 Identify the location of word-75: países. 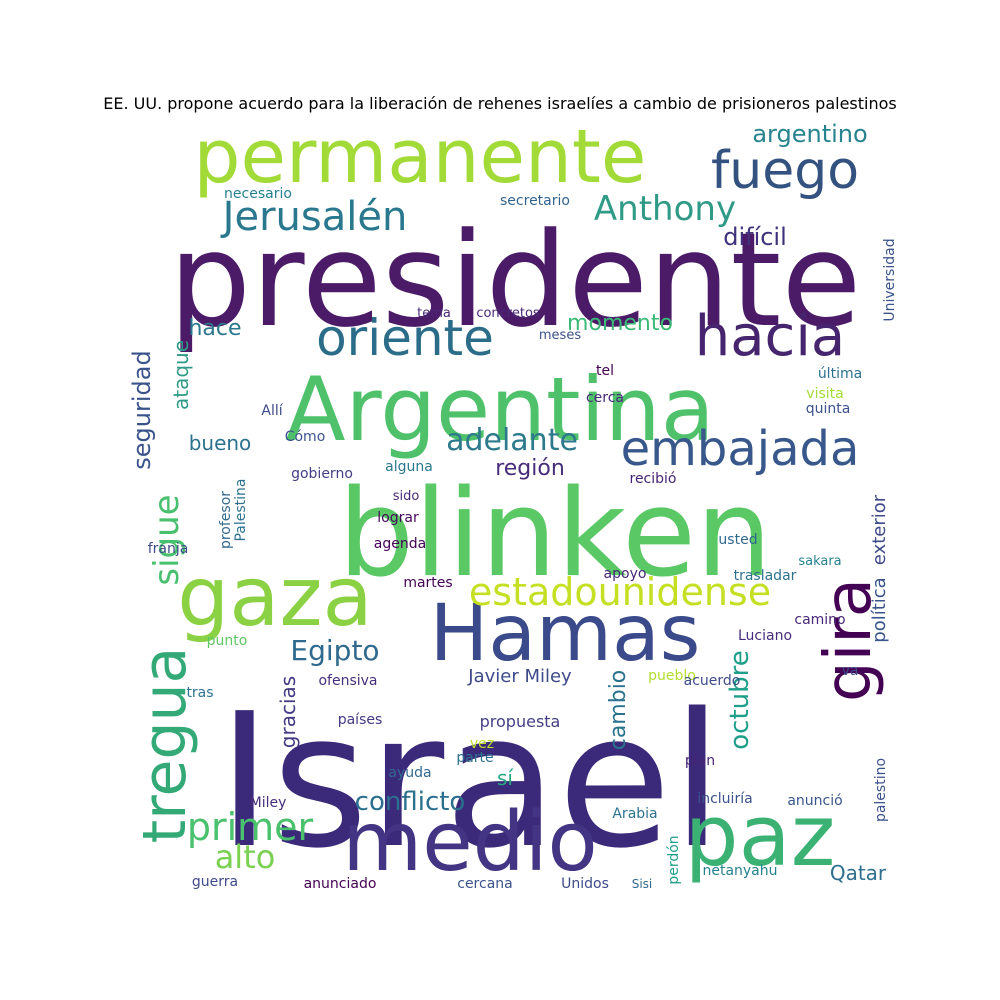
(360, 720).